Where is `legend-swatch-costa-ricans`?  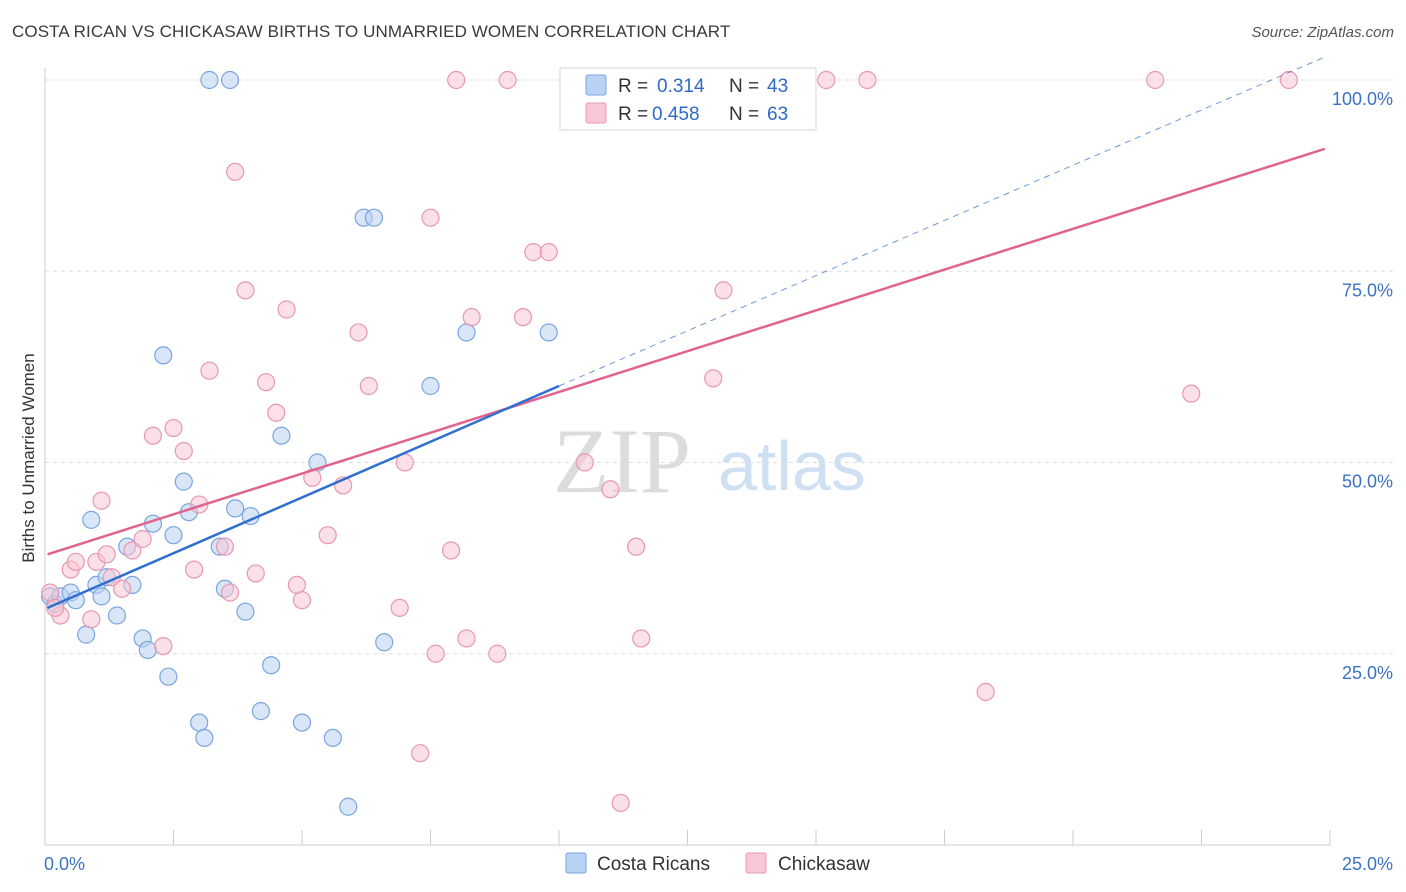 legend-swatch-costa-ricans is located at coordinates (596, 85).